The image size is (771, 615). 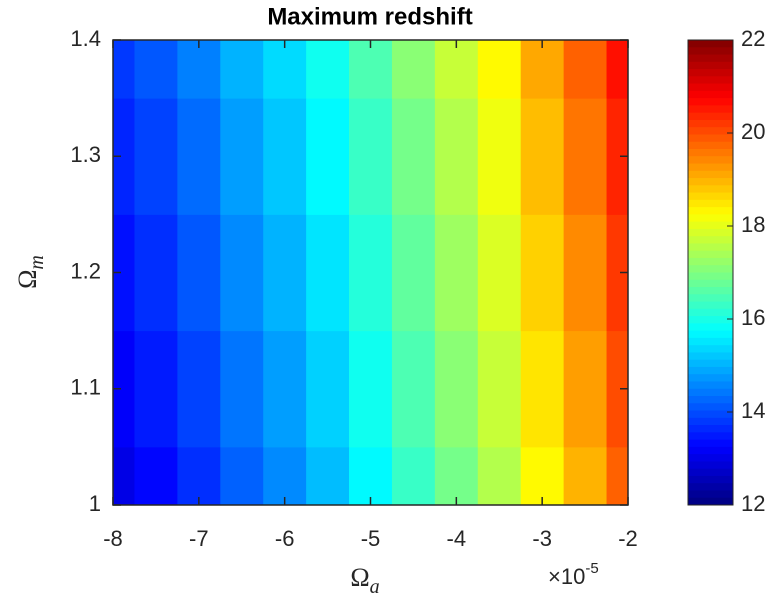 What do you see at coordinates (371, 538) in the screenshot?
I see `x-tick-label: -5` at bounding box center [371, 538].